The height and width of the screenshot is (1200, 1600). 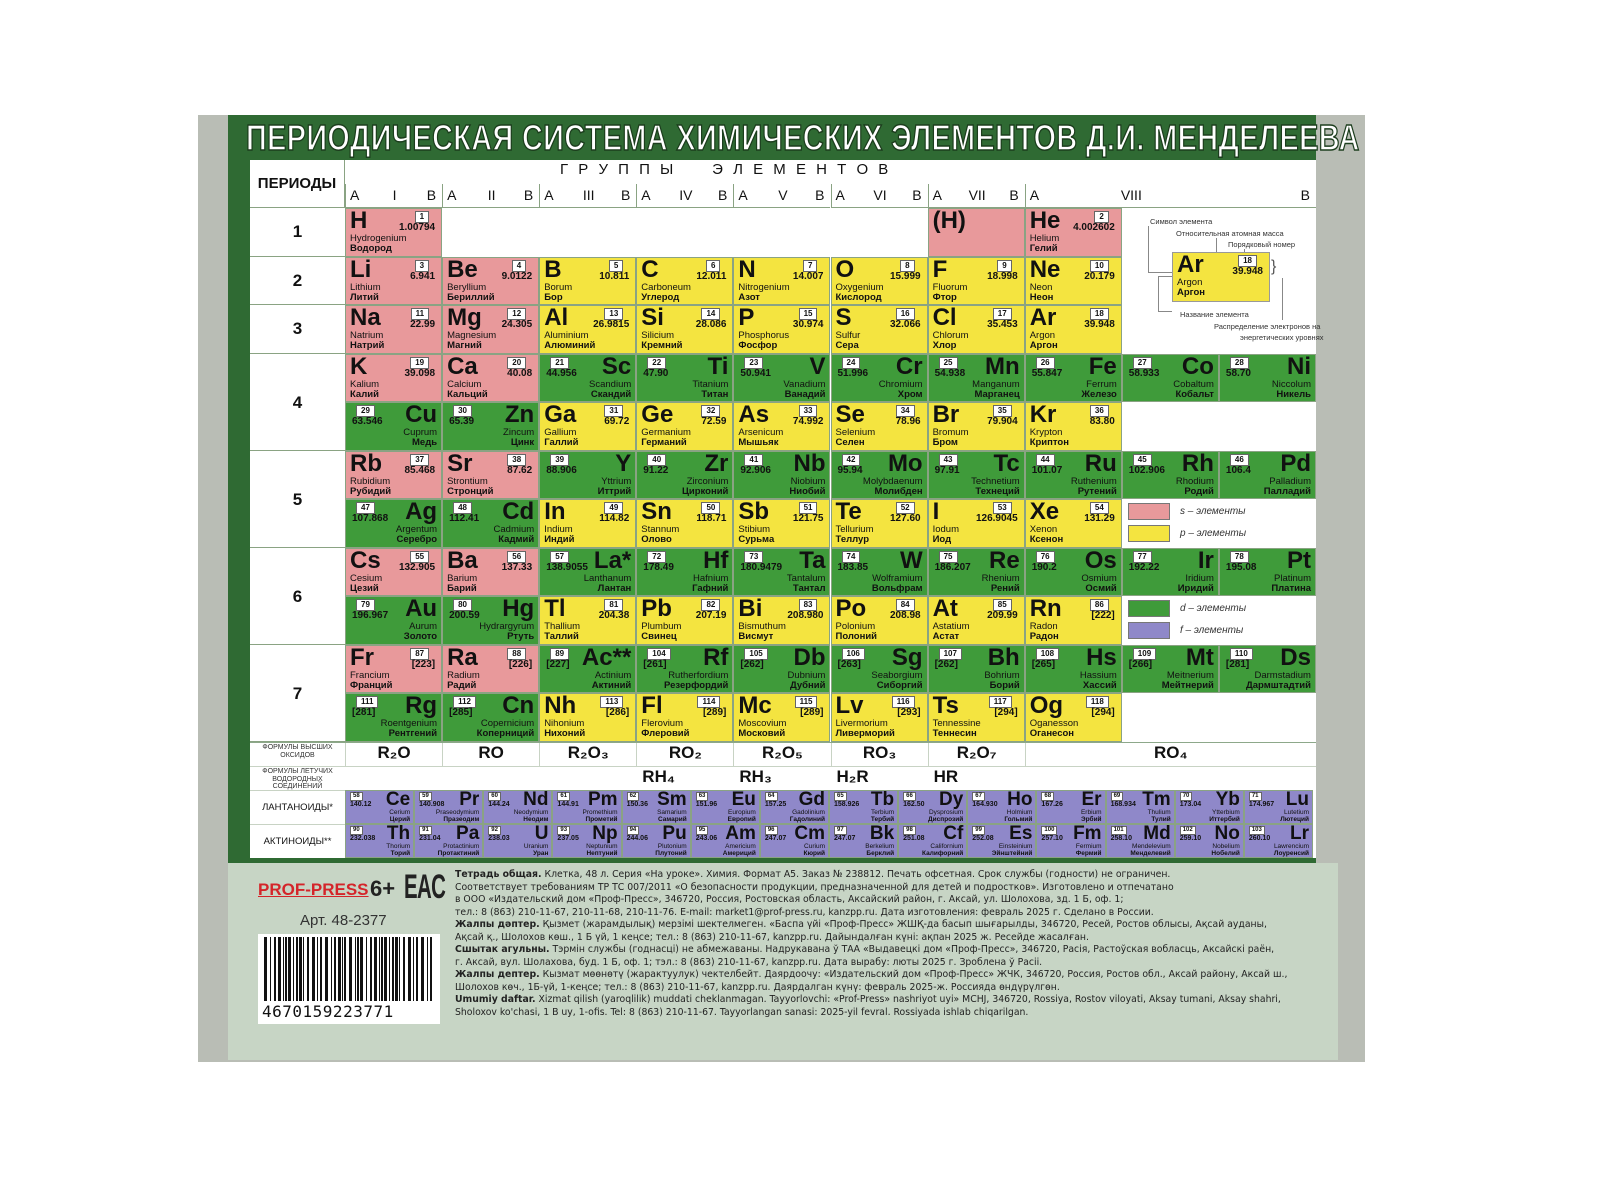 What do you see at coordinates (588, 329) in the screenshot?
I see `element-cell-Al: Al 13 26.9815 Aluminium Алюминий` at bounding box center [588, 329].